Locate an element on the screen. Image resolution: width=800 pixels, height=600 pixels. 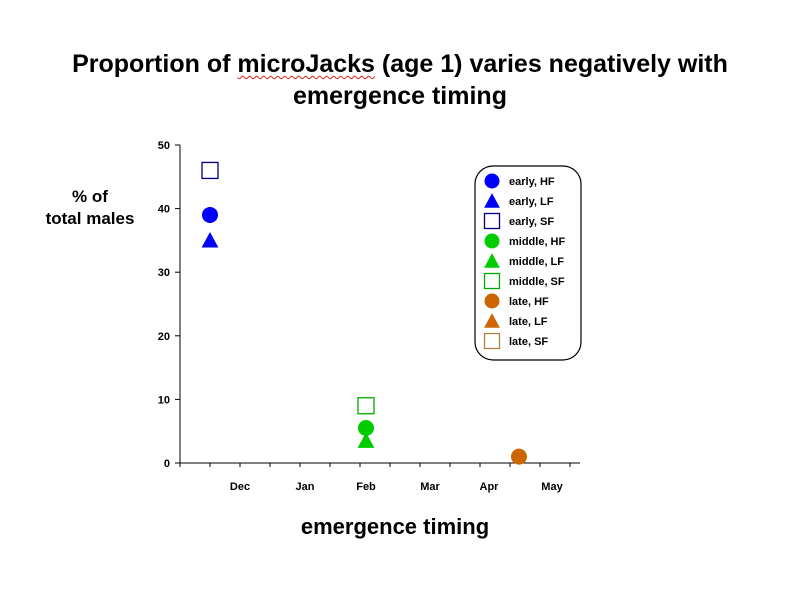
y-axis-label-line2: total males is located at coordinates (90, 218).